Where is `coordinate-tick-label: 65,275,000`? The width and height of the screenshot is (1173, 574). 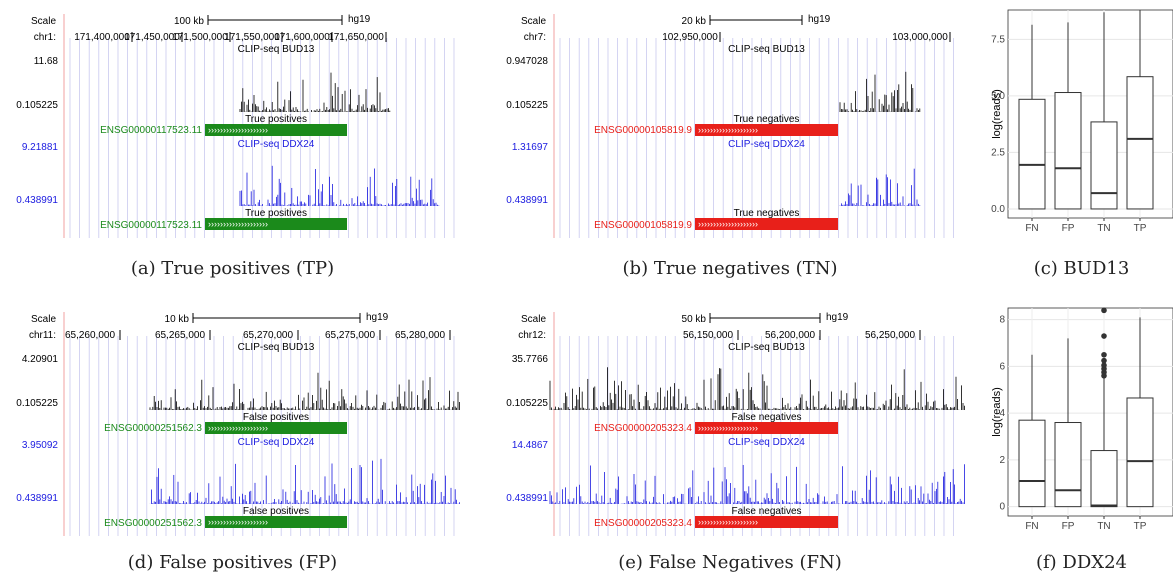 coordinate-tick-label: 65,275,000 is located at coordinates (350, 335).